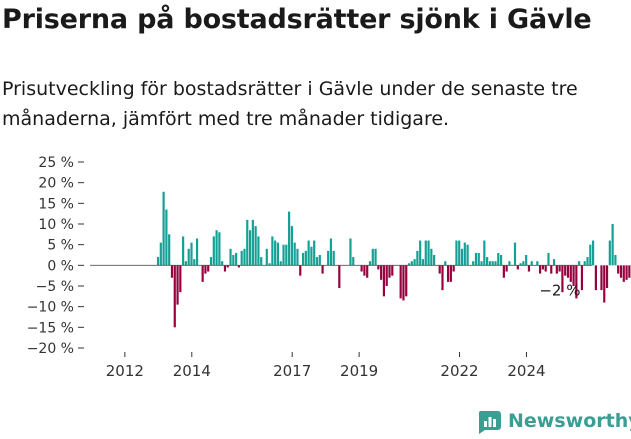 This screenshot has width=631, height=439. What do you see at coordinates (56, 204) in the screenshot?
I see `y-tick-label: 15 %` at bounding box center [56, 204].